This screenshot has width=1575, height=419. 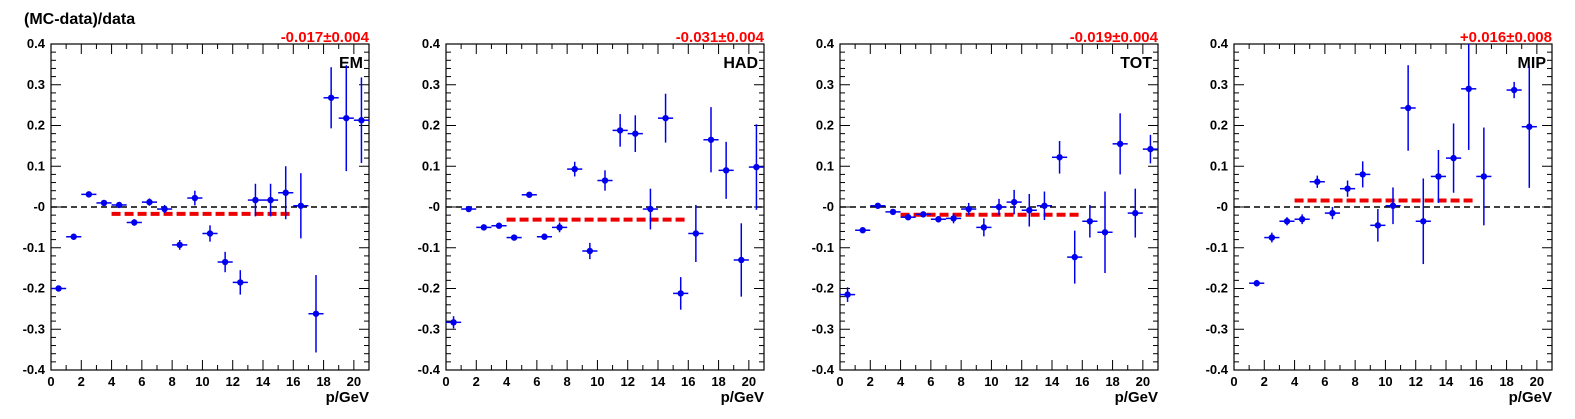 I want to click on fit-label: -0.019±0.004, so click(x=1114, y=37).